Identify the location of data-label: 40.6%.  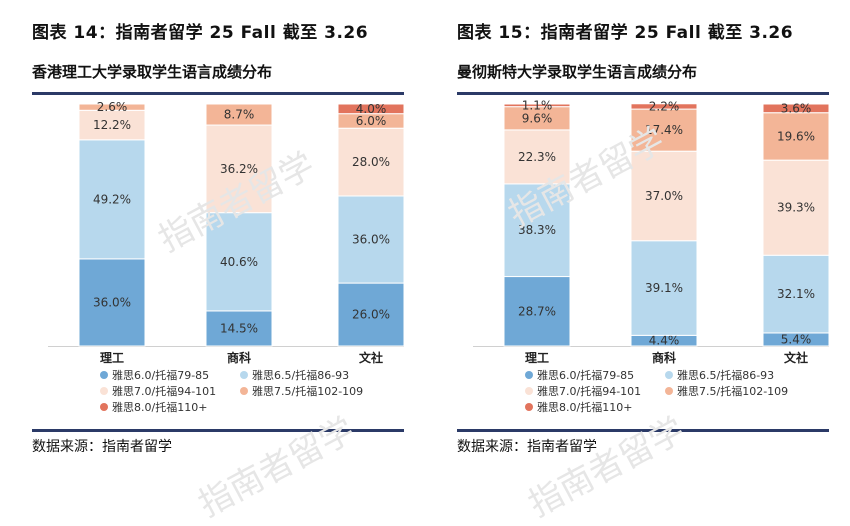
(239, 262).